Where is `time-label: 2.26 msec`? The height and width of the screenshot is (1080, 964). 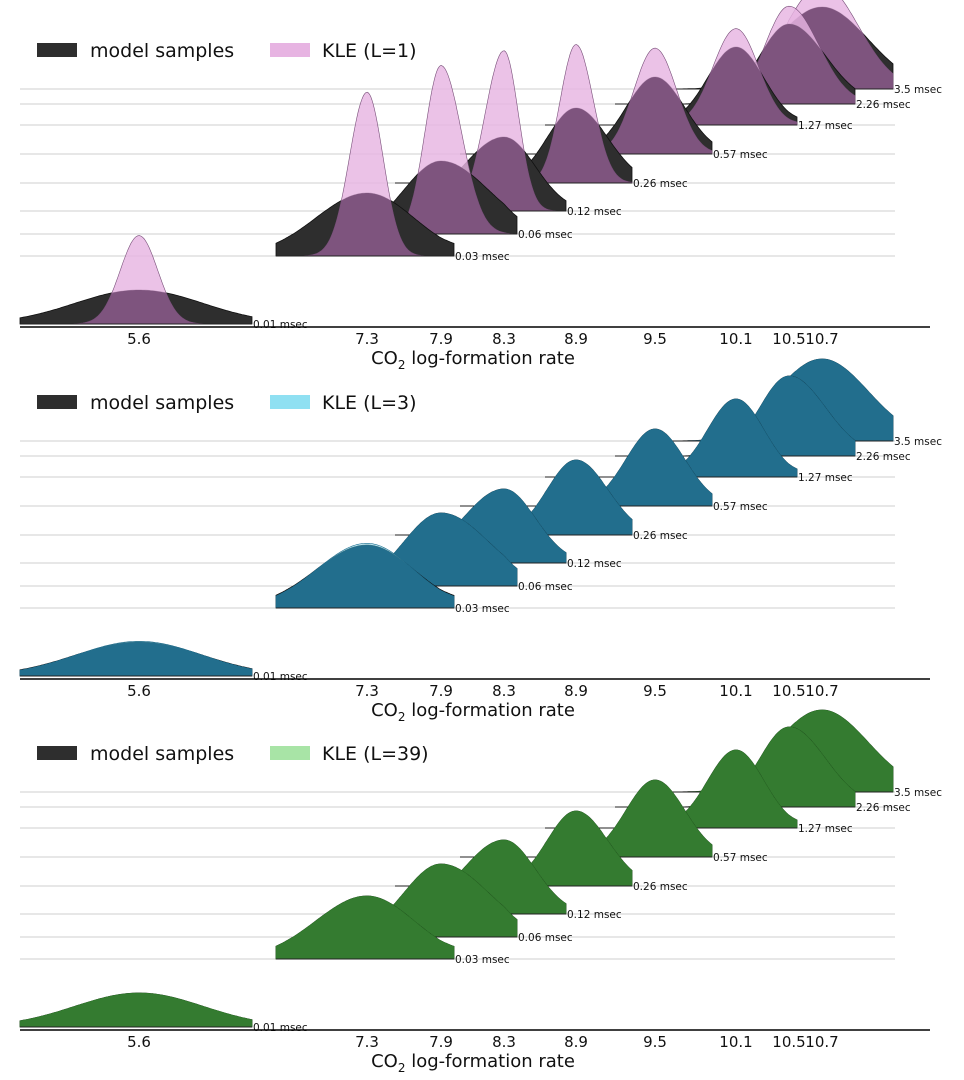
time-label: 2.26 msec is located at coordinates (883, 105).